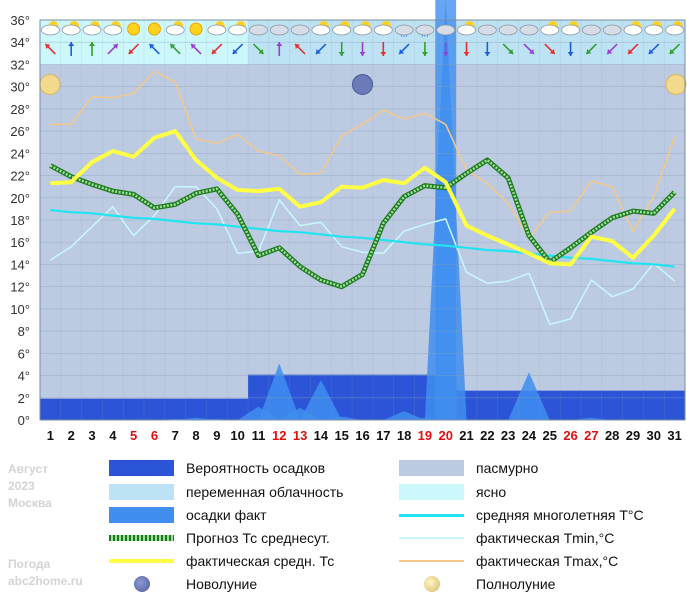 The image size is (687, 599). I want to click on x-tick-label: 21, so click(466, 435).